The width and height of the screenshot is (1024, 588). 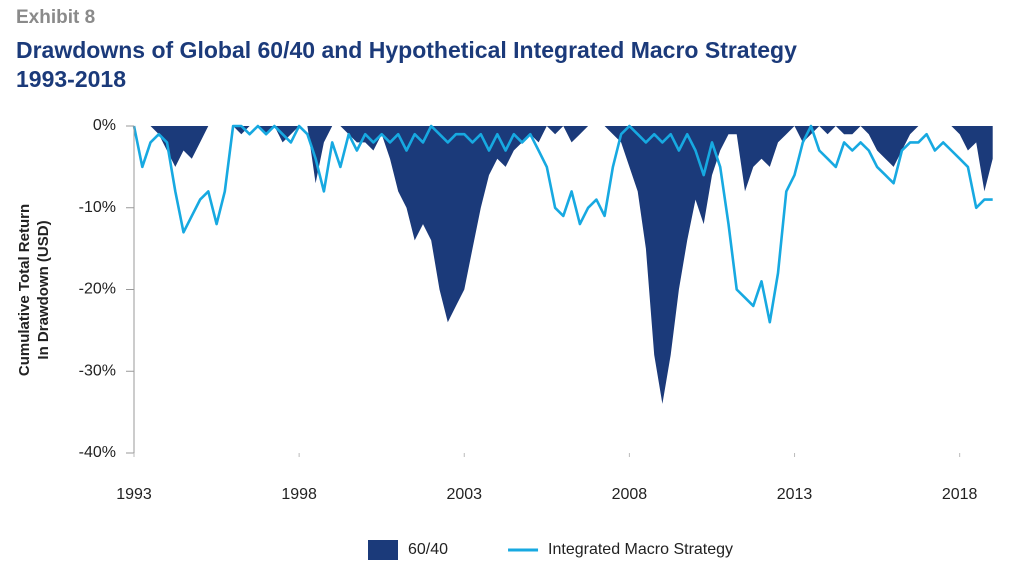 What do you see at coordinates (795, 494) in the screenshot?
I see `x-tick-label: 2013` at bounding box center [795, 494].